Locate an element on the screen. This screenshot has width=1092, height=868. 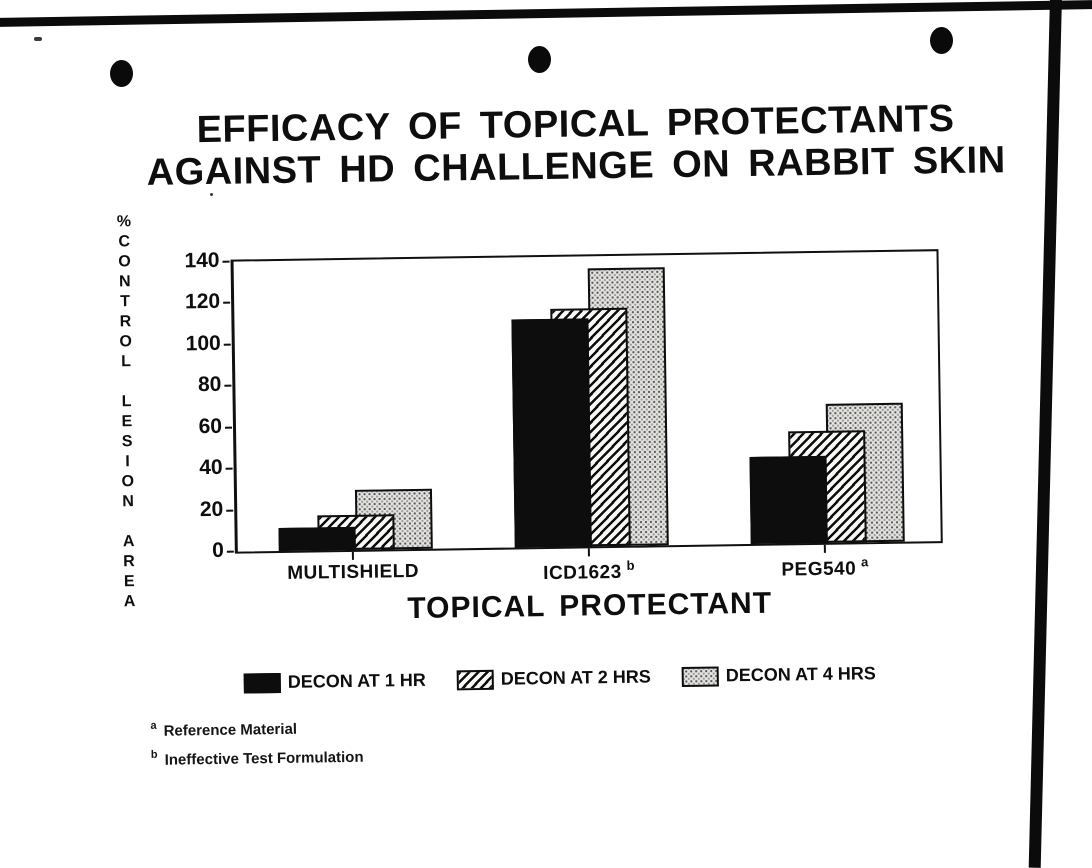
category-multishield: MULTISHIELD is located at coordinates (353, 573).